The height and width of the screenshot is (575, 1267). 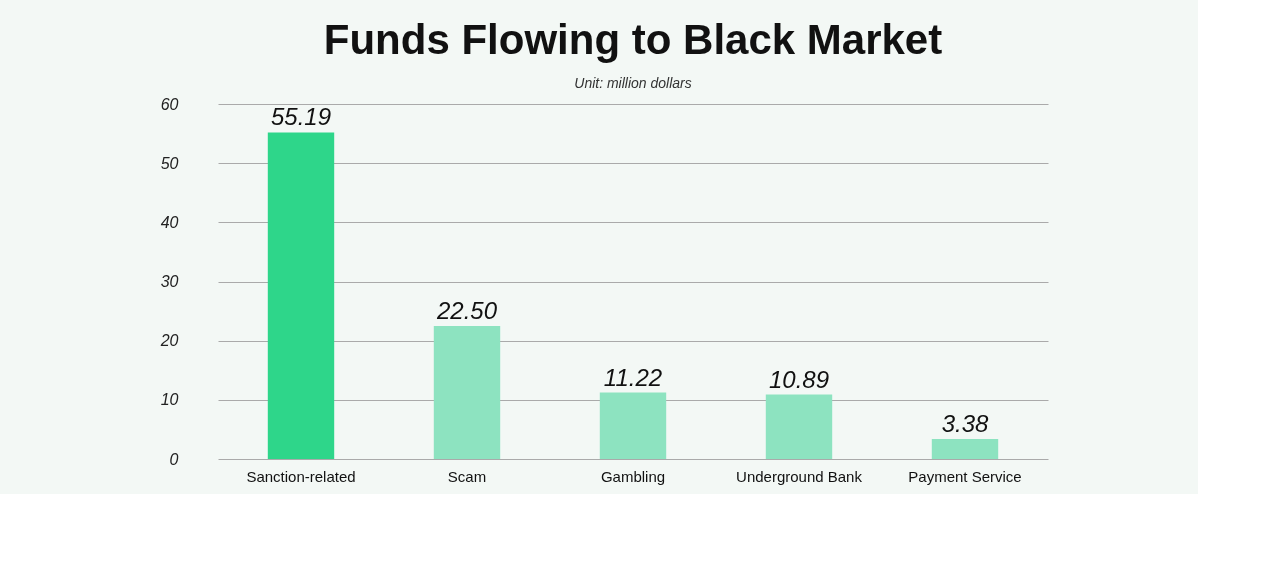 What do you see at coordinates (633, 377) in the screenshot?
I see `data-label: 11.22` at bounding box center [633, 377].